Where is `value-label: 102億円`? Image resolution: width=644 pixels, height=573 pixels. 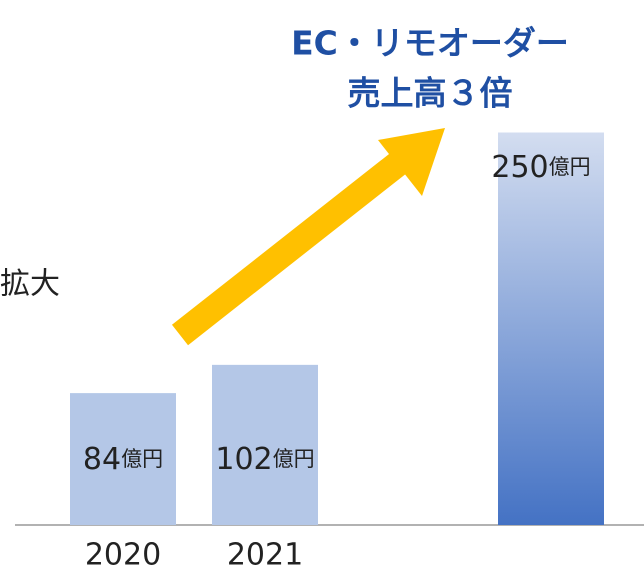 value-label: 102億円 is located at coordinates (264, 459).